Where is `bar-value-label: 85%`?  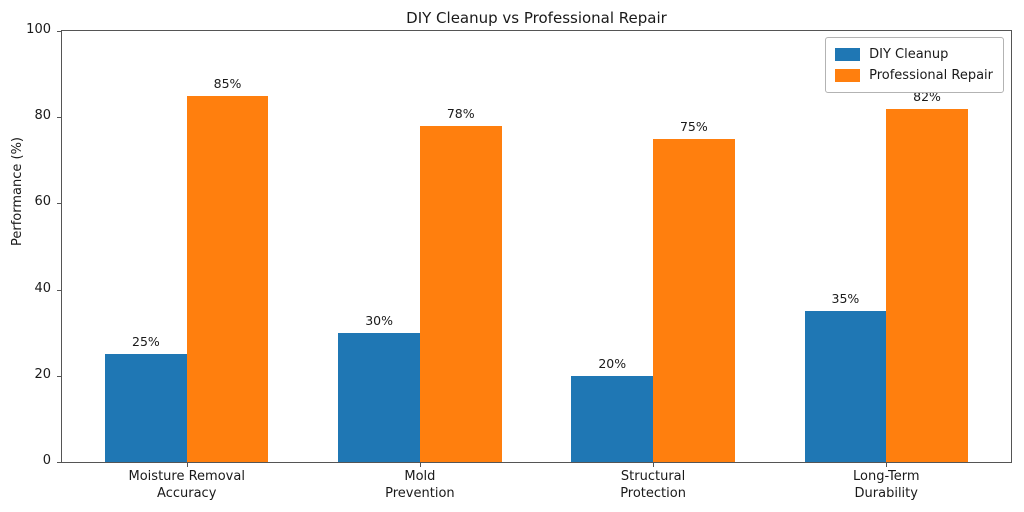 bar-value-label: 85% is located at coordinates (227, 83).